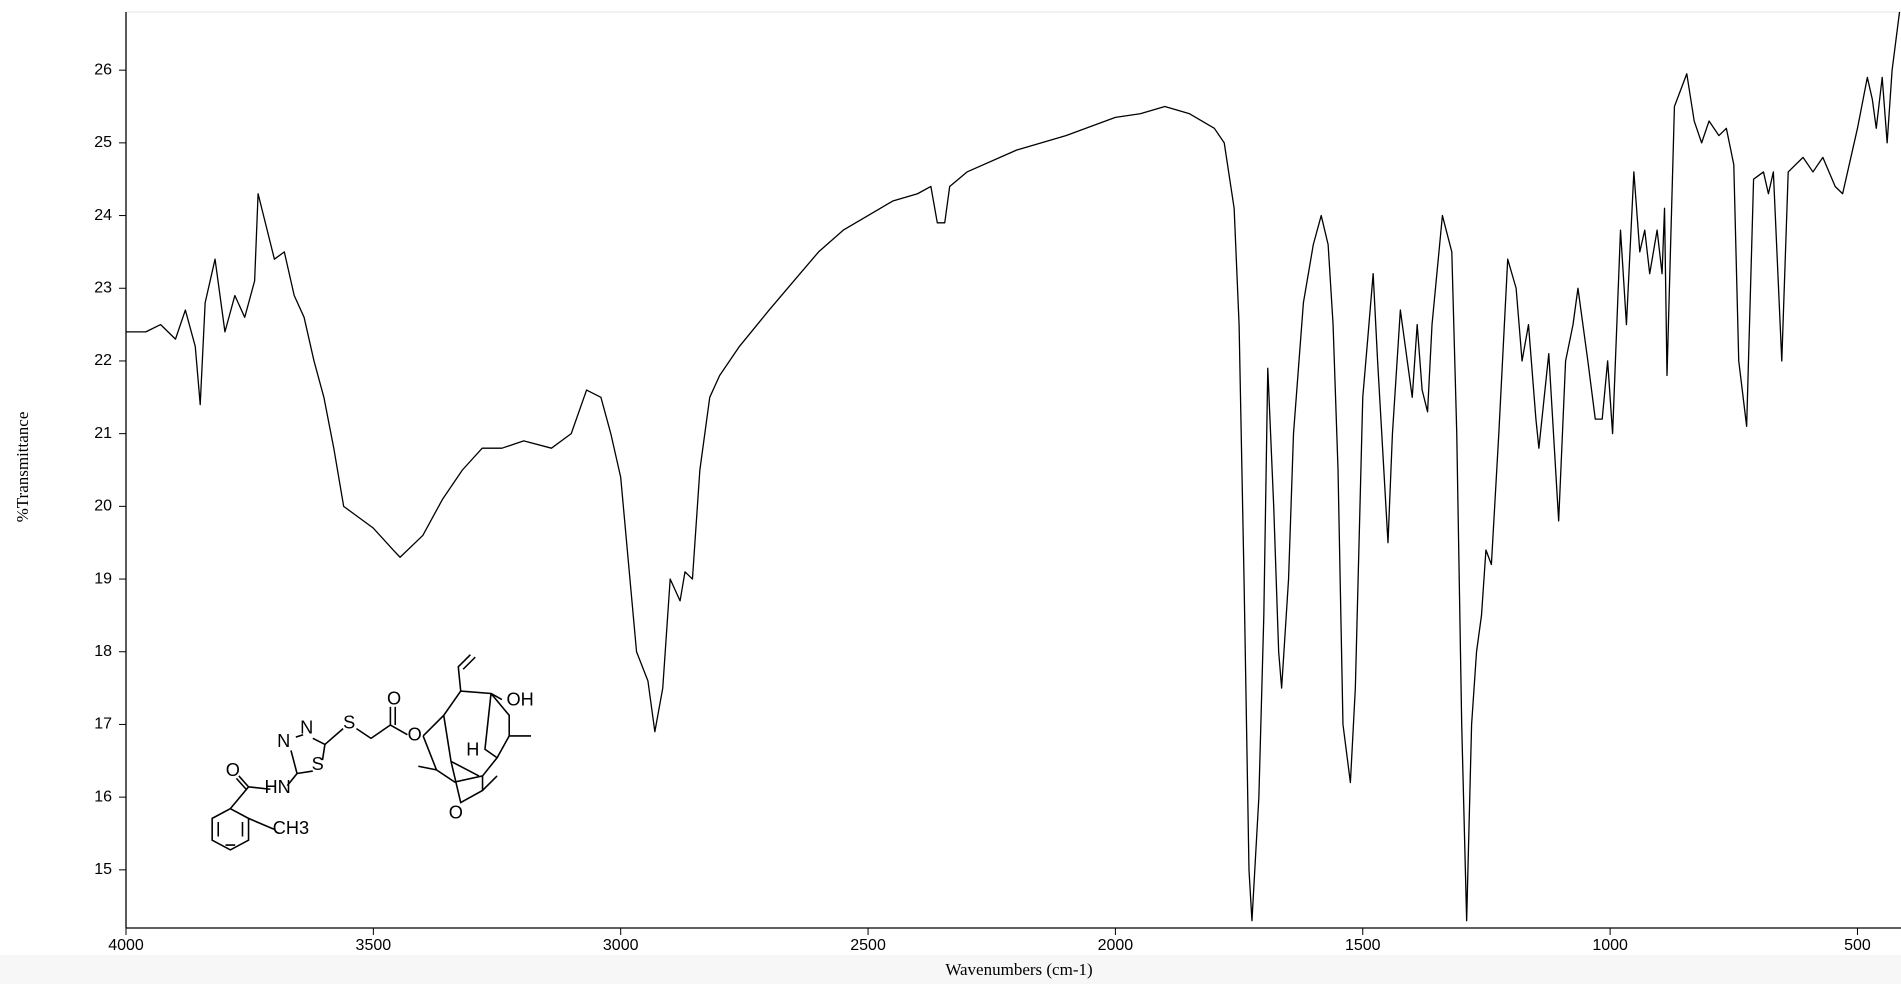 This screenshot has width=1901, height=984. I want to click on amide-bonds, so click(252, 803).